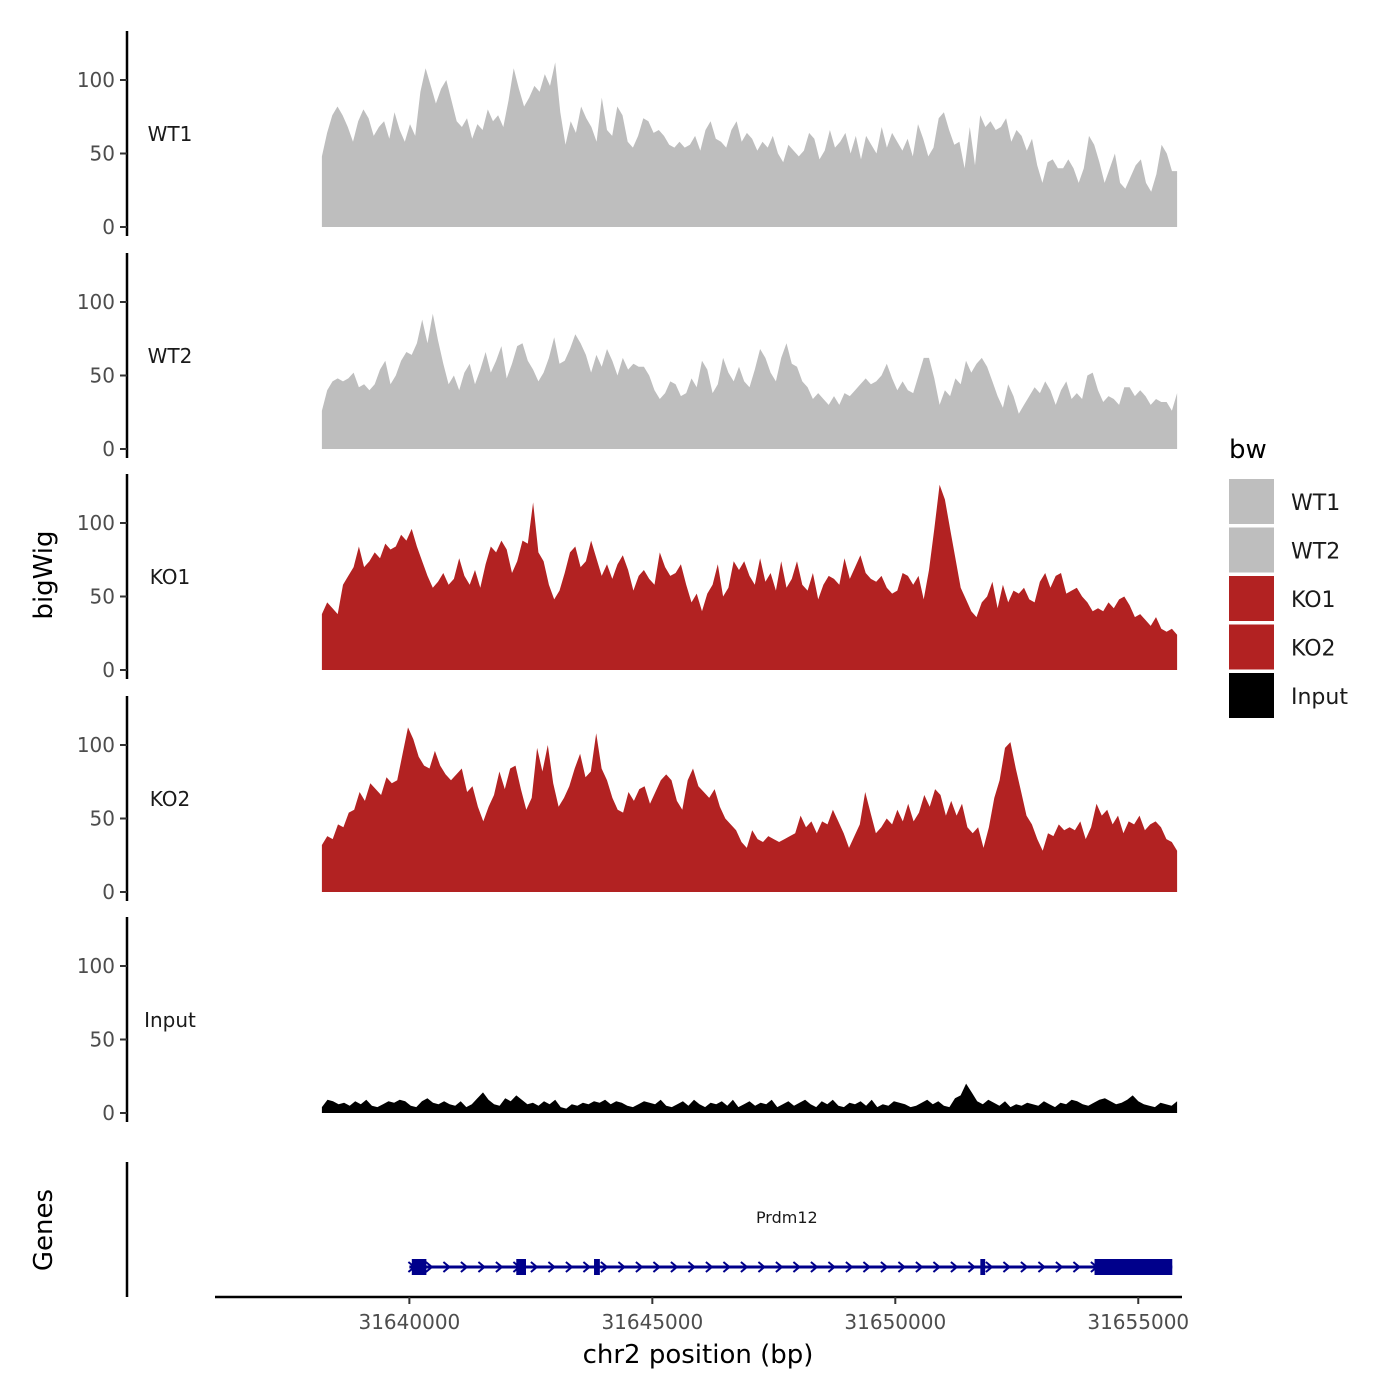 The height and width of the screenshot is (1400, 1400). What do you see at coordinates (749, 145) in the screenshot?
I see `track-area-wt1` at bounding box center [749, 145].